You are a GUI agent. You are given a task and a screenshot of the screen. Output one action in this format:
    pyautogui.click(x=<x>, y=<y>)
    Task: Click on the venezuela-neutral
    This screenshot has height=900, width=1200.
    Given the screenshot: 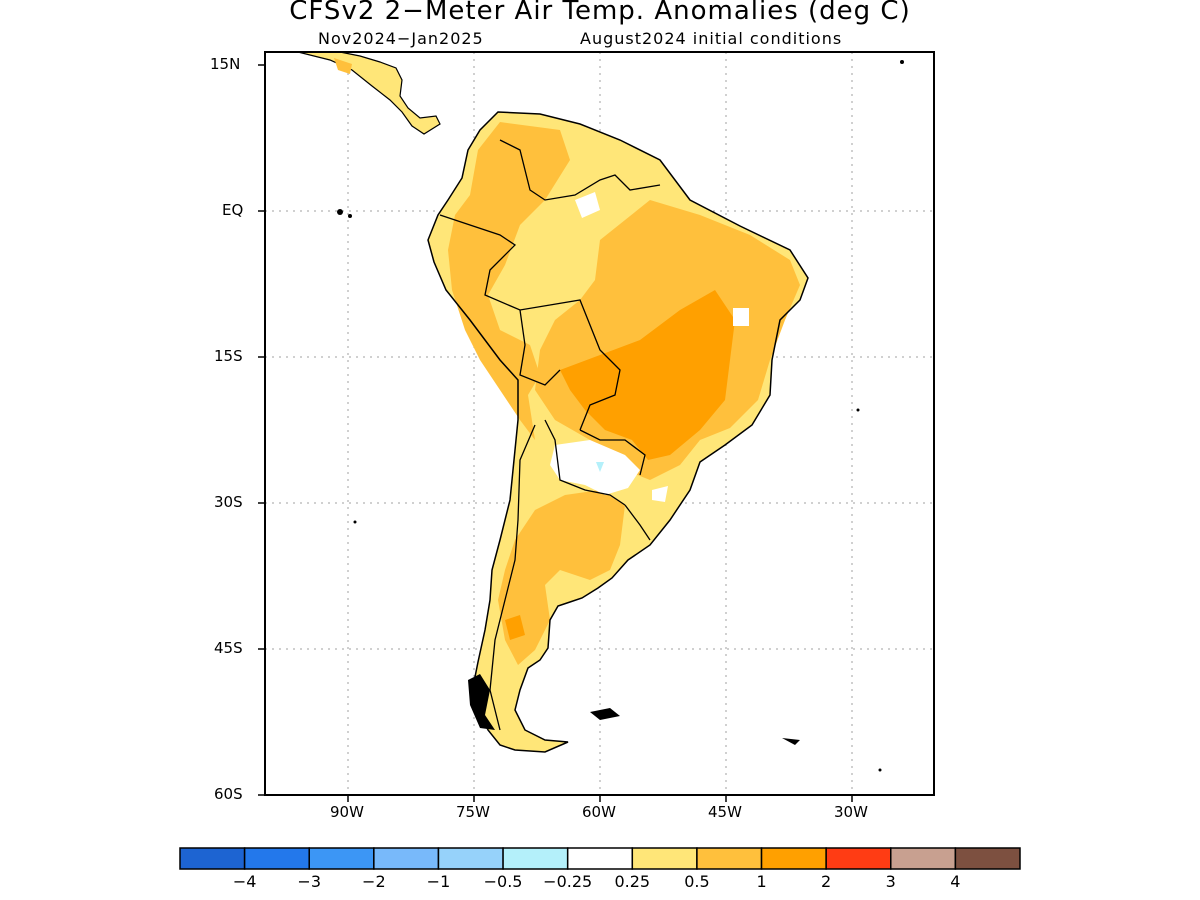 What is the action you would take?
    pyautogui.click(x=587, y=205)
    